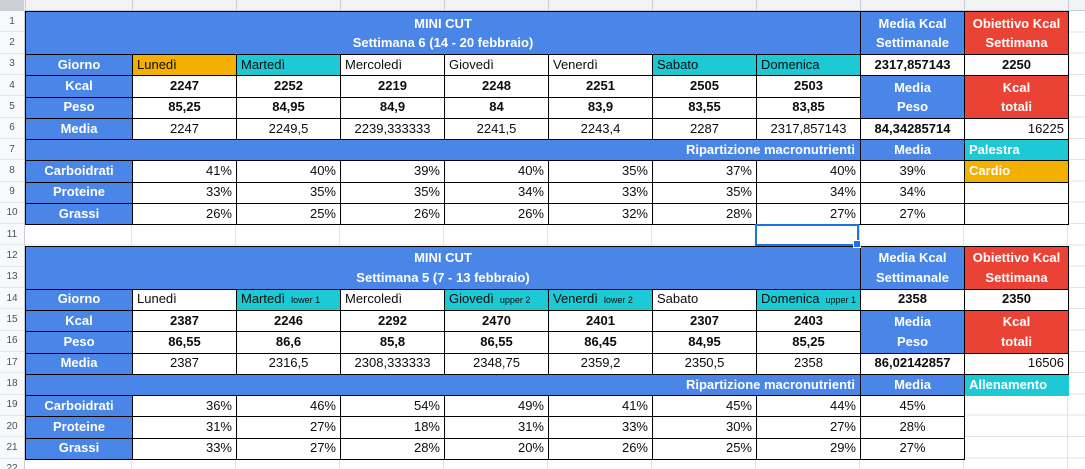 This screenshot has width=1085, height=469. Describe the element at coordinates (79, 428) in the screenshot. I see `proteine-label-cell: Proteine` at that location.